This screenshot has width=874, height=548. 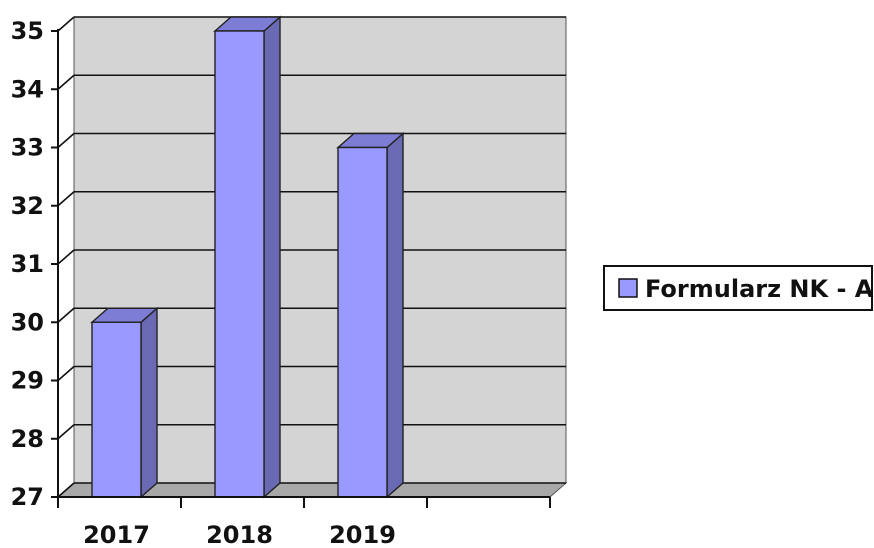 I want to click on y-tick-label: 27, so click(x=27, y=497).